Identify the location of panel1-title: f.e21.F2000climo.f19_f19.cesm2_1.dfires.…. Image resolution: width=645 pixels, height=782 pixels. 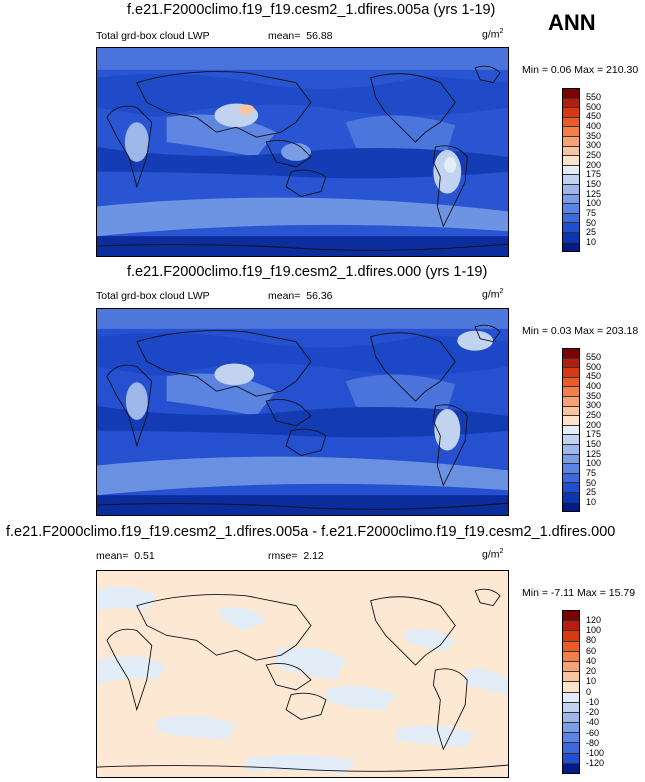
(311, 10).